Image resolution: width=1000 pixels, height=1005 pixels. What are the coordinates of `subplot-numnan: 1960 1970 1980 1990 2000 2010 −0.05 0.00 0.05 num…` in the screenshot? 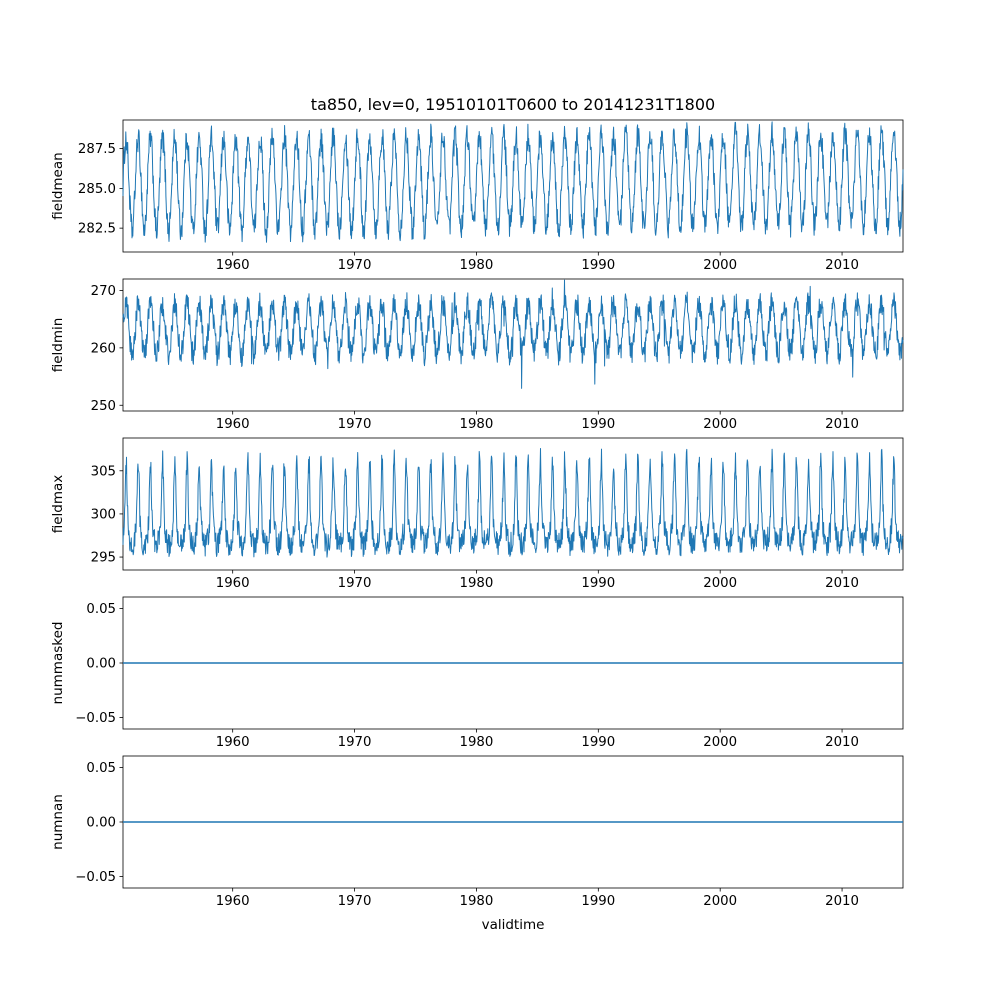 It's located at (477, 832).